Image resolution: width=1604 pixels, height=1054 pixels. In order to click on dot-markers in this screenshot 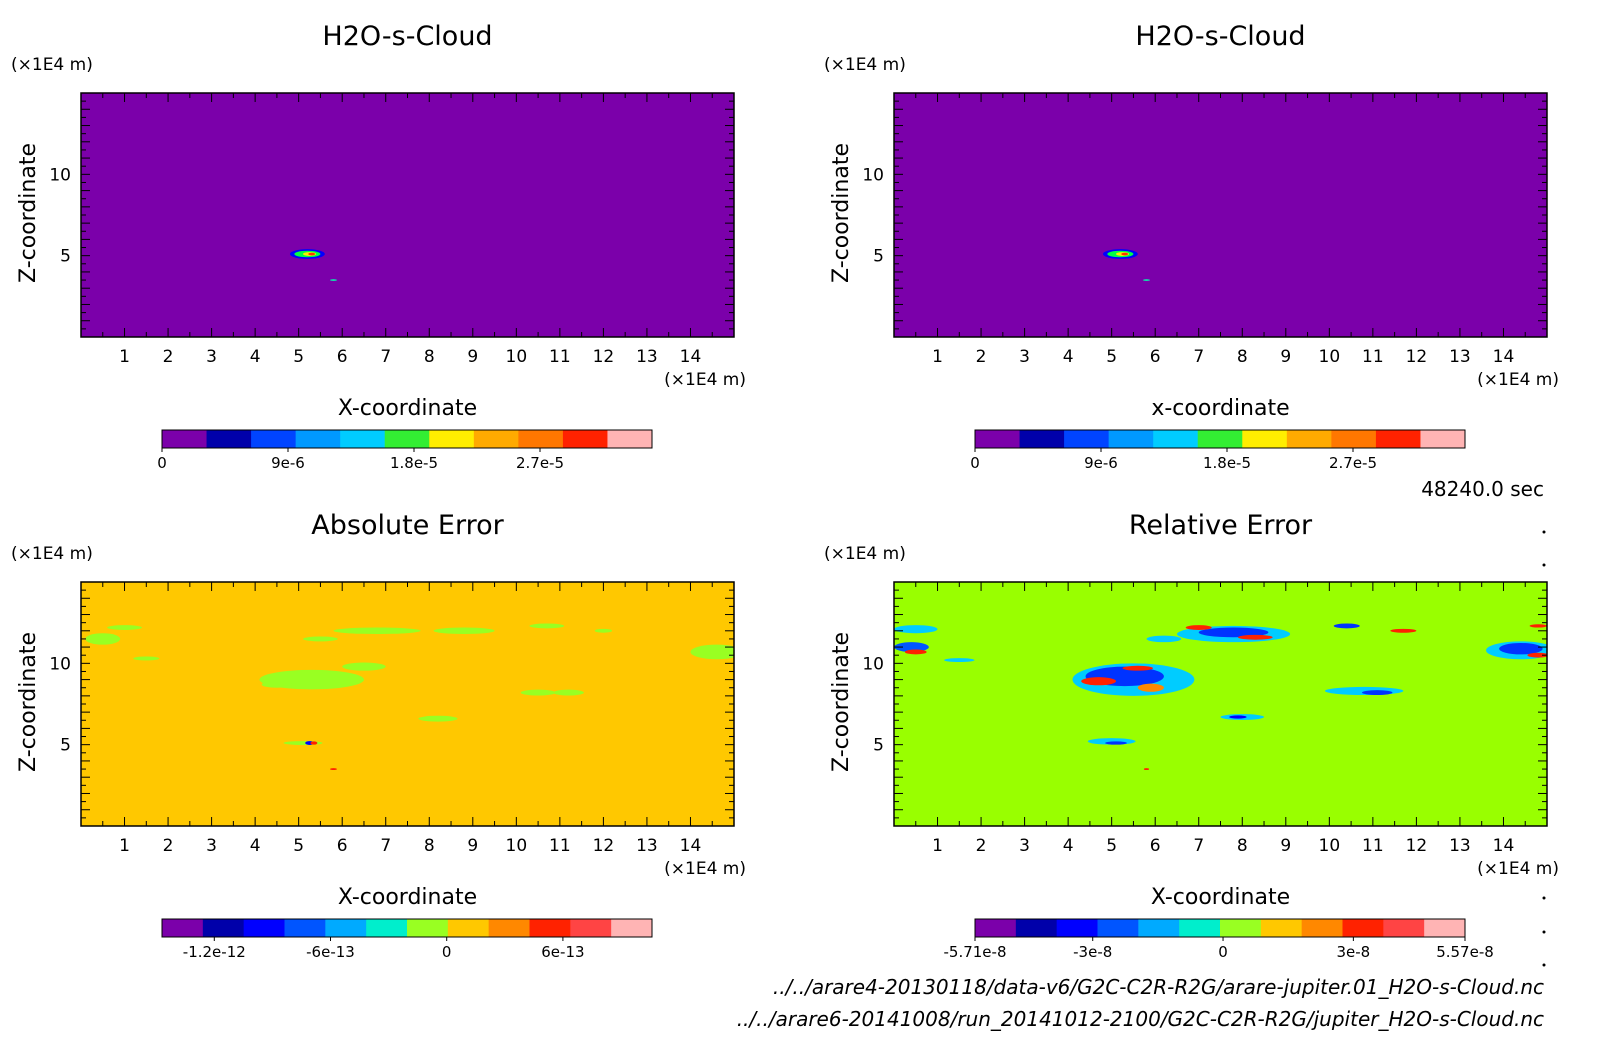, I will do `click(1544, 748)`.